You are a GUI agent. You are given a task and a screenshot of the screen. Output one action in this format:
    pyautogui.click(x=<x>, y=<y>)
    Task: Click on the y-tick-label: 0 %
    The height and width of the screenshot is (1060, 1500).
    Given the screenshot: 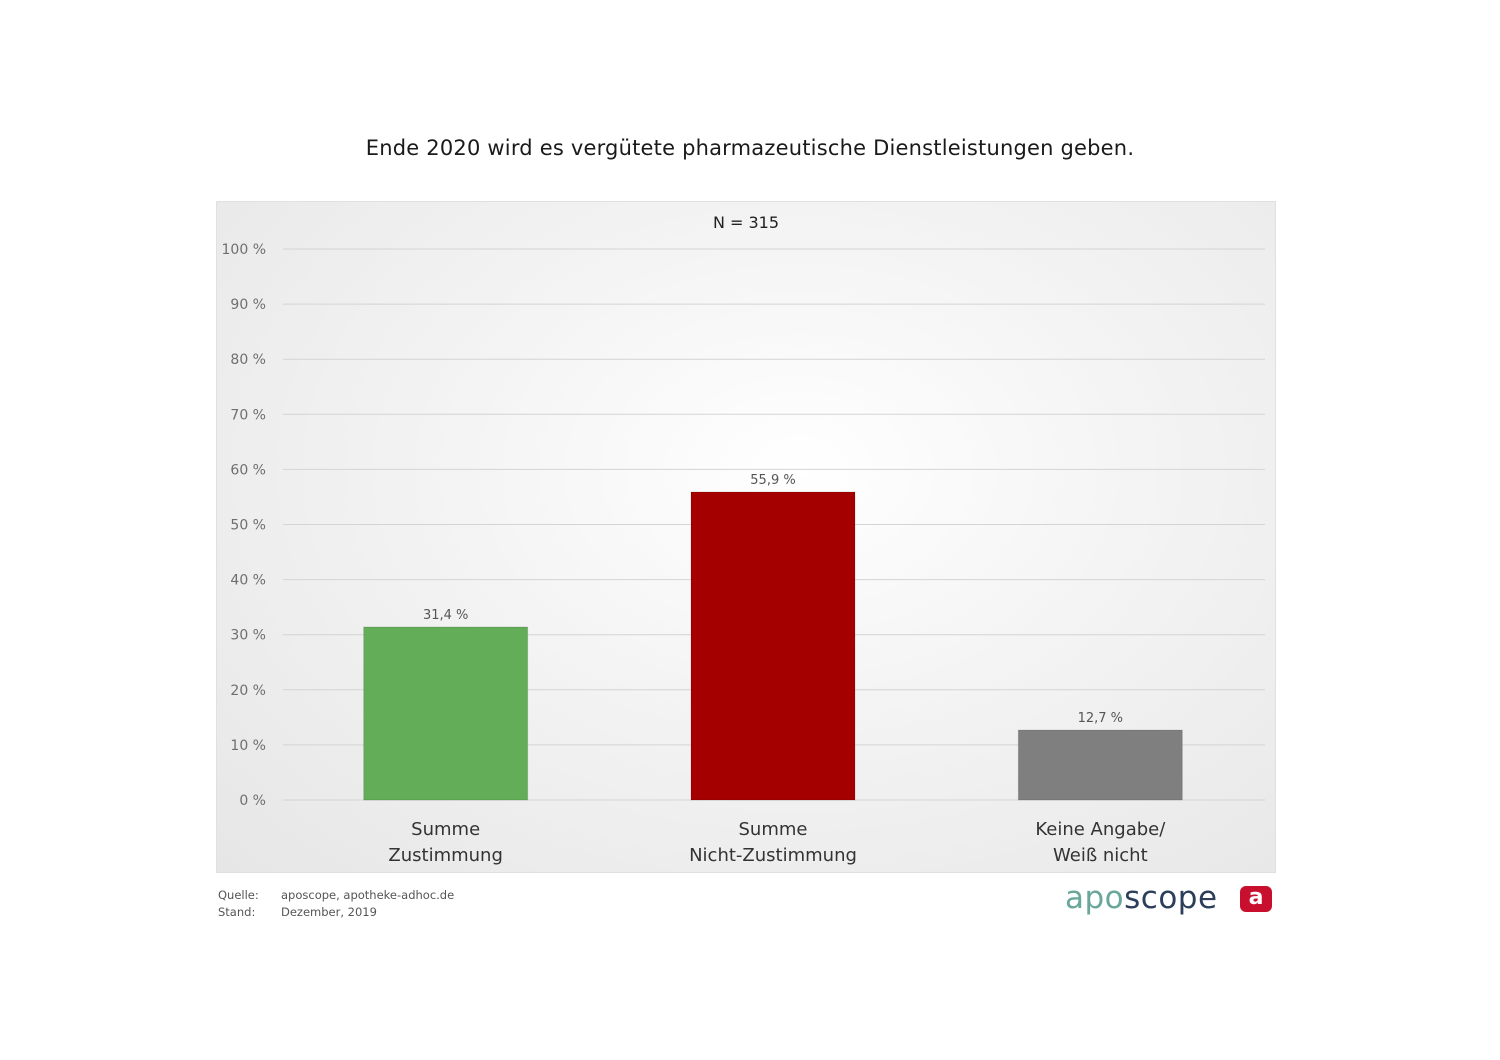 What is the action you would take?
    pyautogui.click(x=252, y=801)
    